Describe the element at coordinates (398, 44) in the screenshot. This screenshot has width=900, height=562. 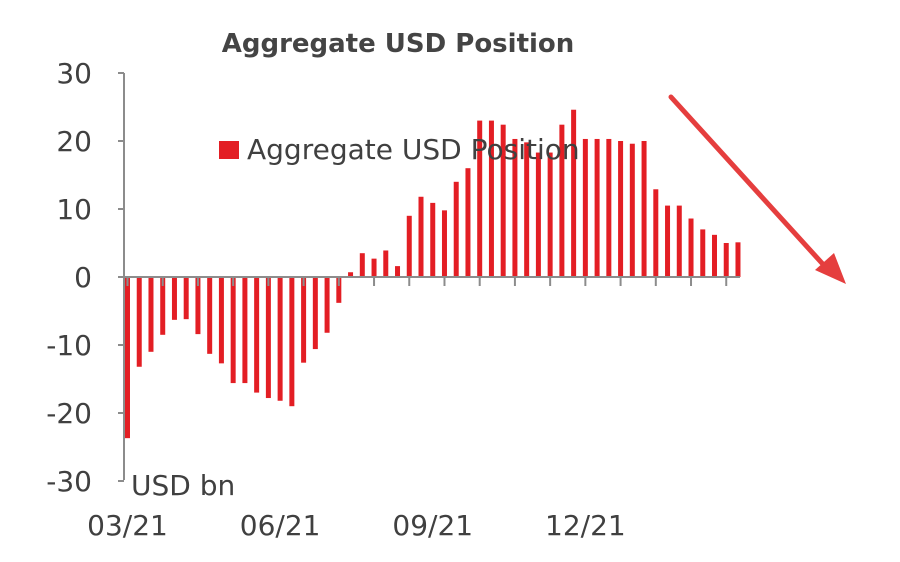
I see `chart-title: Aggregate USD Position` at that location.